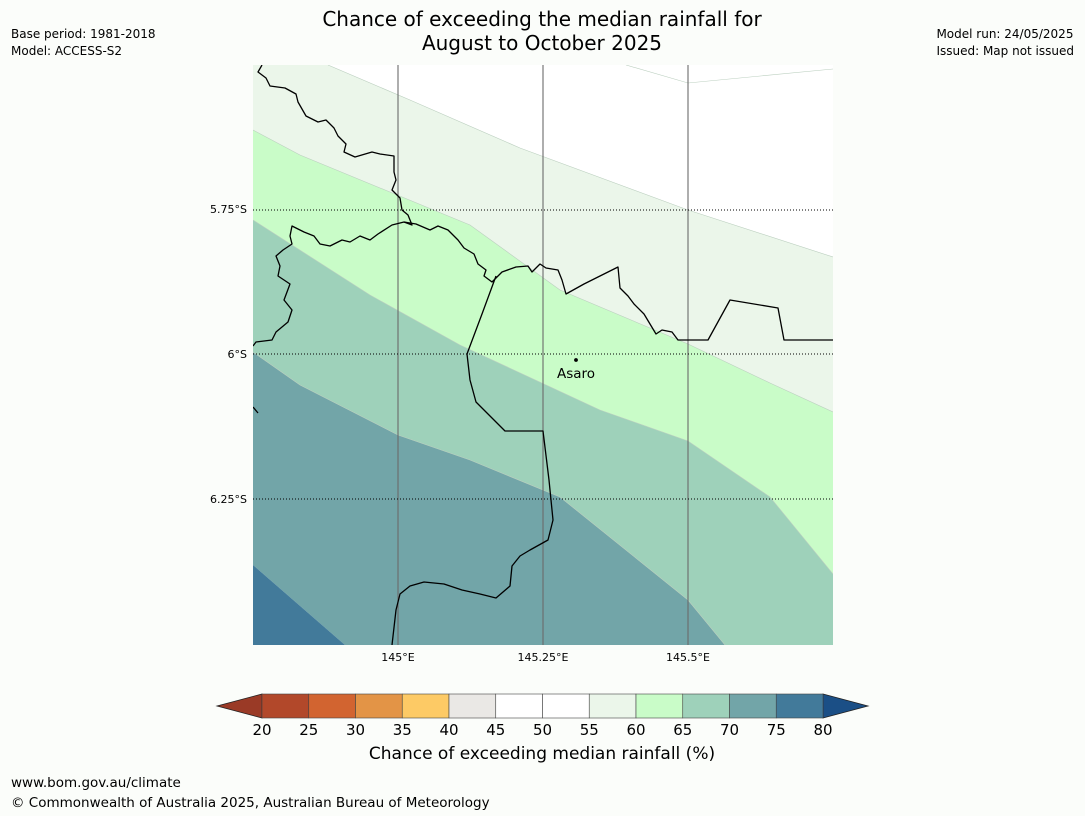 This screenshot has height=816, width=1085. Describe the element at coordinates (96, 783) in the screenshot. I see `footer-url: www.bom.gov.au/climate` at that location.